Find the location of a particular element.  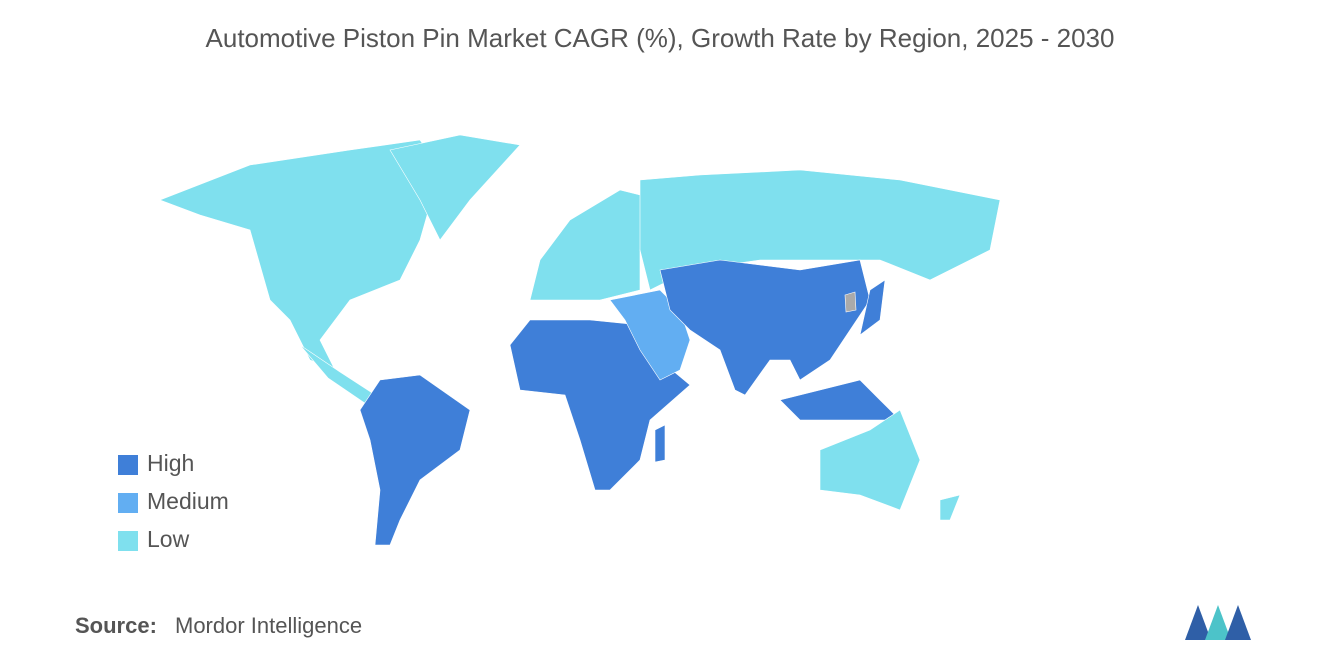

japan is located at coordinates (872, 307).